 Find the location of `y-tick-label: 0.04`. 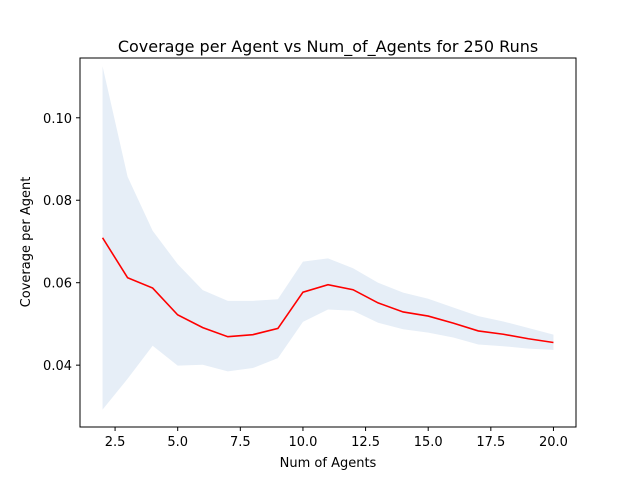

y-tick-label: 0.04 is located at coordinates (57, 366).